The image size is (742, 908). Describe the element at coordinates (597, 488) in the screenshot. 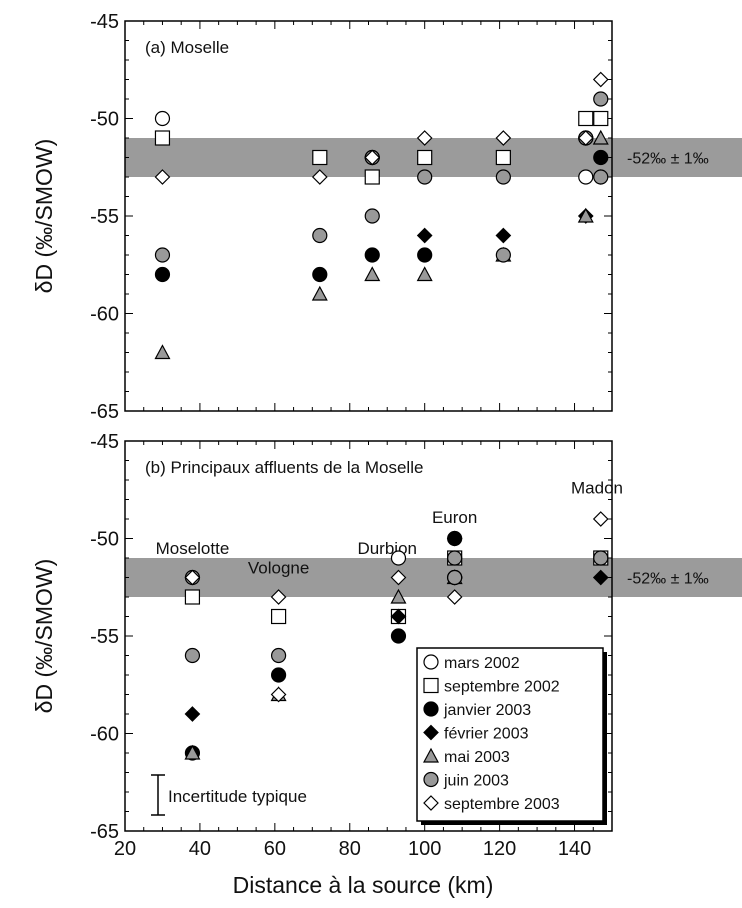

I see `annotation-label: Madon` at that location.